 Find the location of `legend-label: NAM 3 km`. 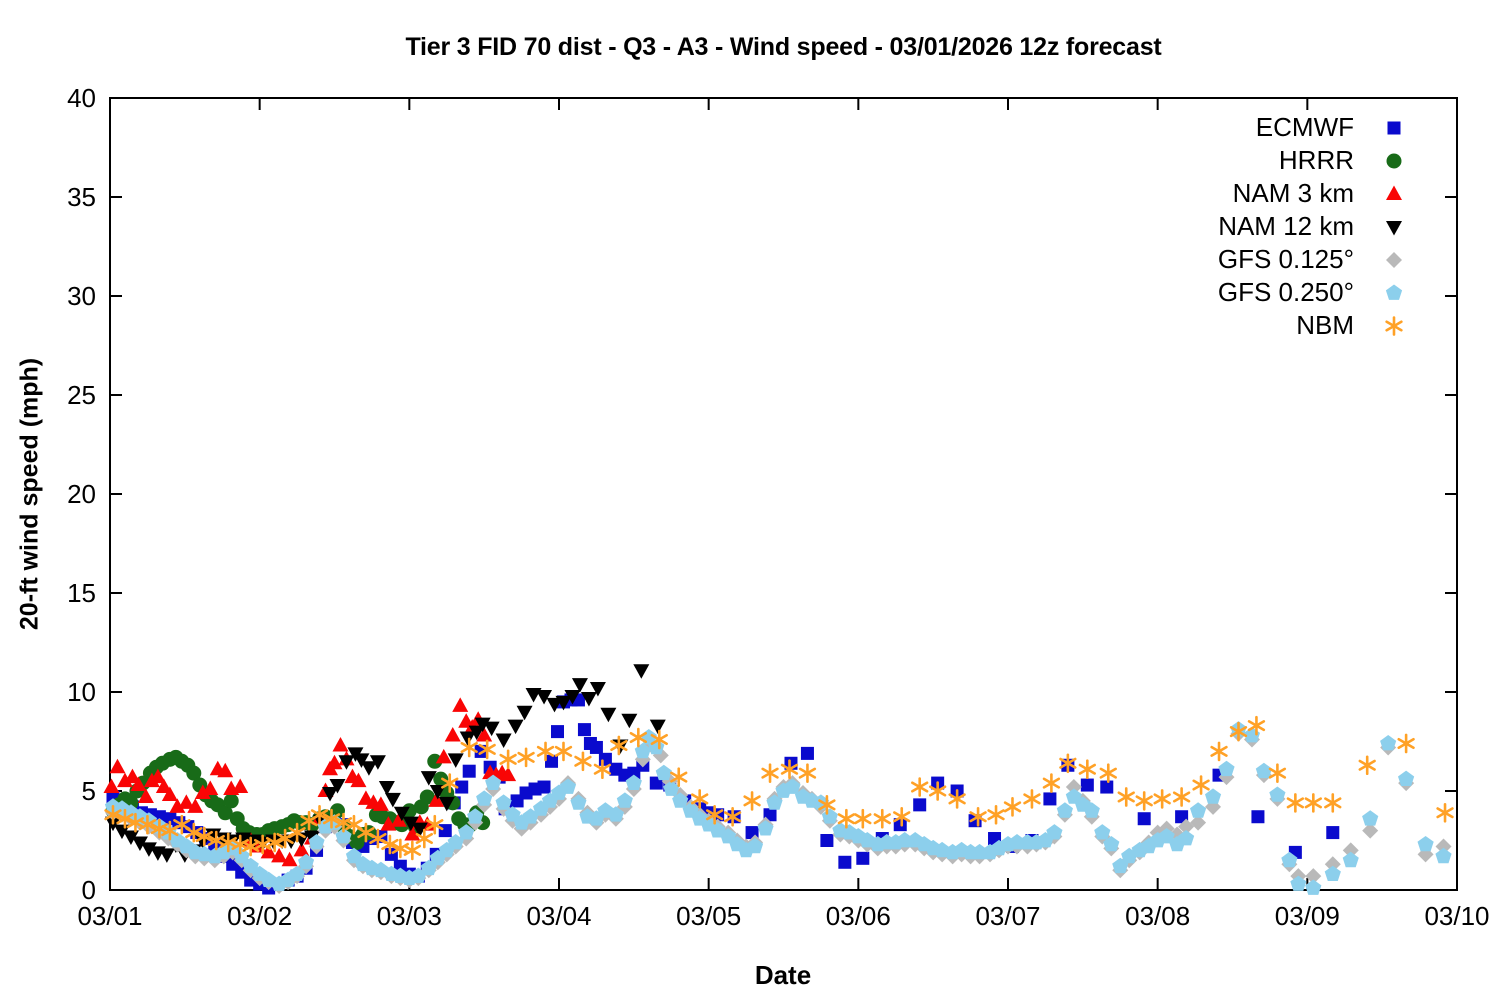

legend-label: NAM 3 km is located at coordinates (1293, 193).